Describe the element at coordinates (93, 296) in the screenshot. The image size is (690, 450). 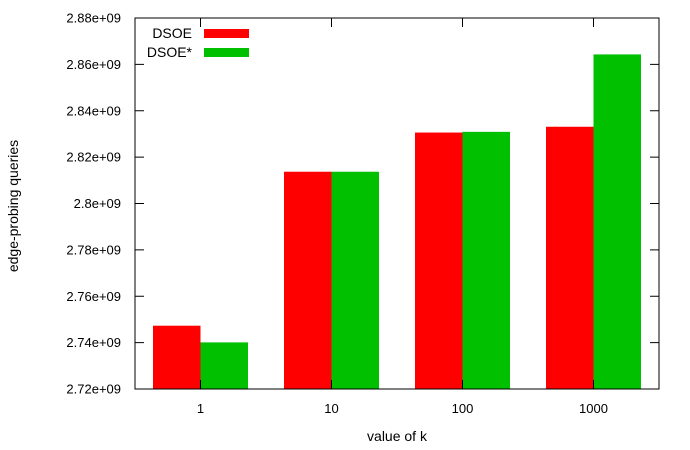
I see `y-tick-label: 2.76e+09` at that location.